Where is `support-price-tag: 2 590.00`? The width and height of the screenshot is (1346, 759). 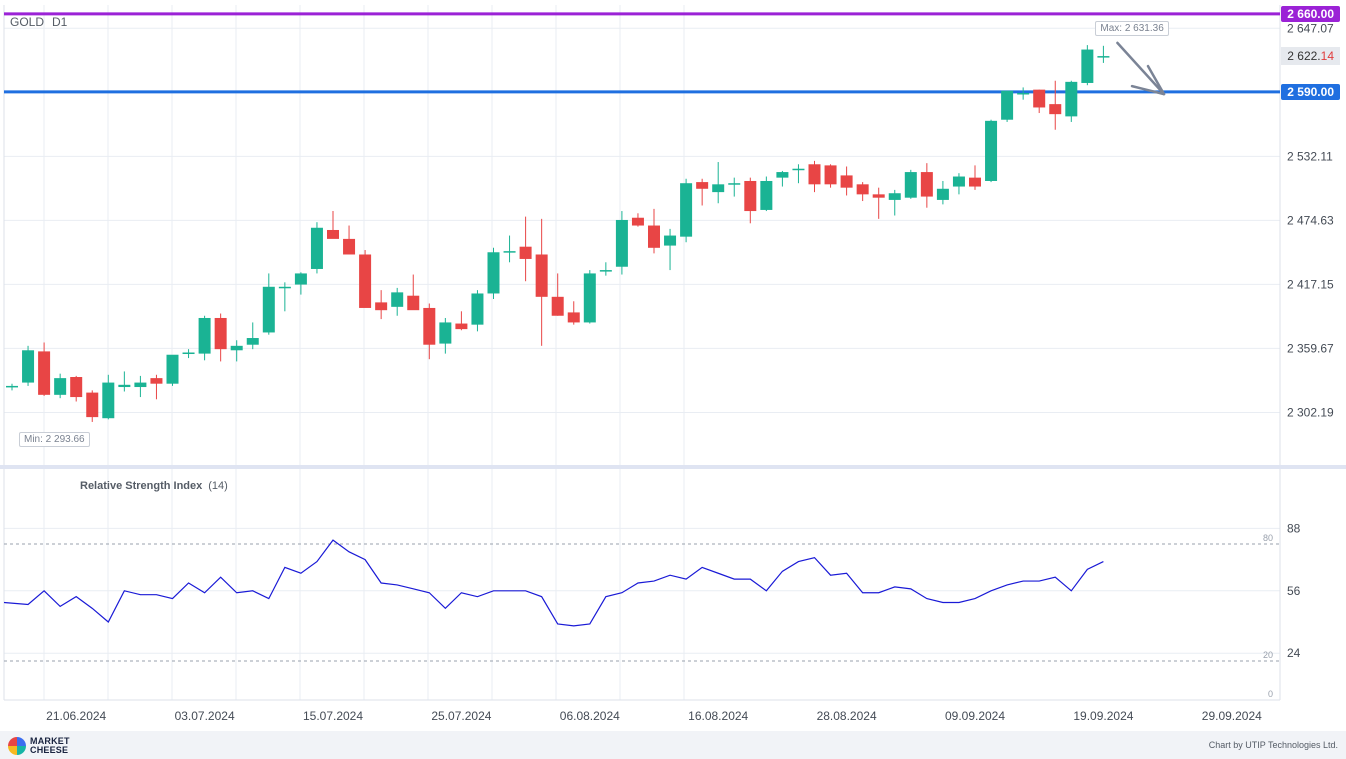 support-price-tag: 2 590.00 is located at coordinates (1310, 91).